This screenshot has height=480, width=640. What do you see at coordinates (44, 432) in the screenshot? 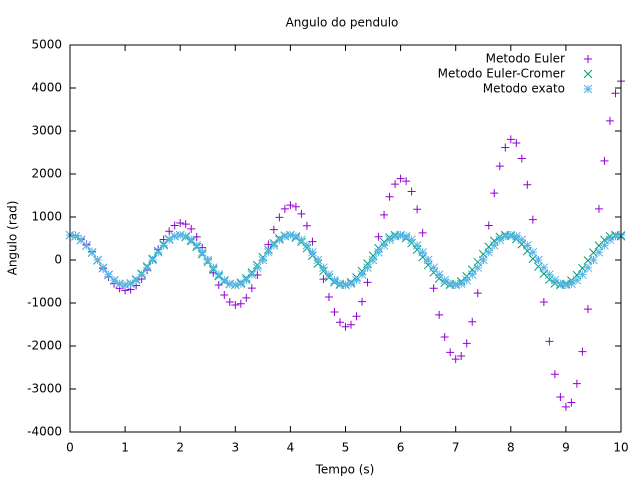
I see `y-tick-label: -4000` at bounding box center [44, 432].